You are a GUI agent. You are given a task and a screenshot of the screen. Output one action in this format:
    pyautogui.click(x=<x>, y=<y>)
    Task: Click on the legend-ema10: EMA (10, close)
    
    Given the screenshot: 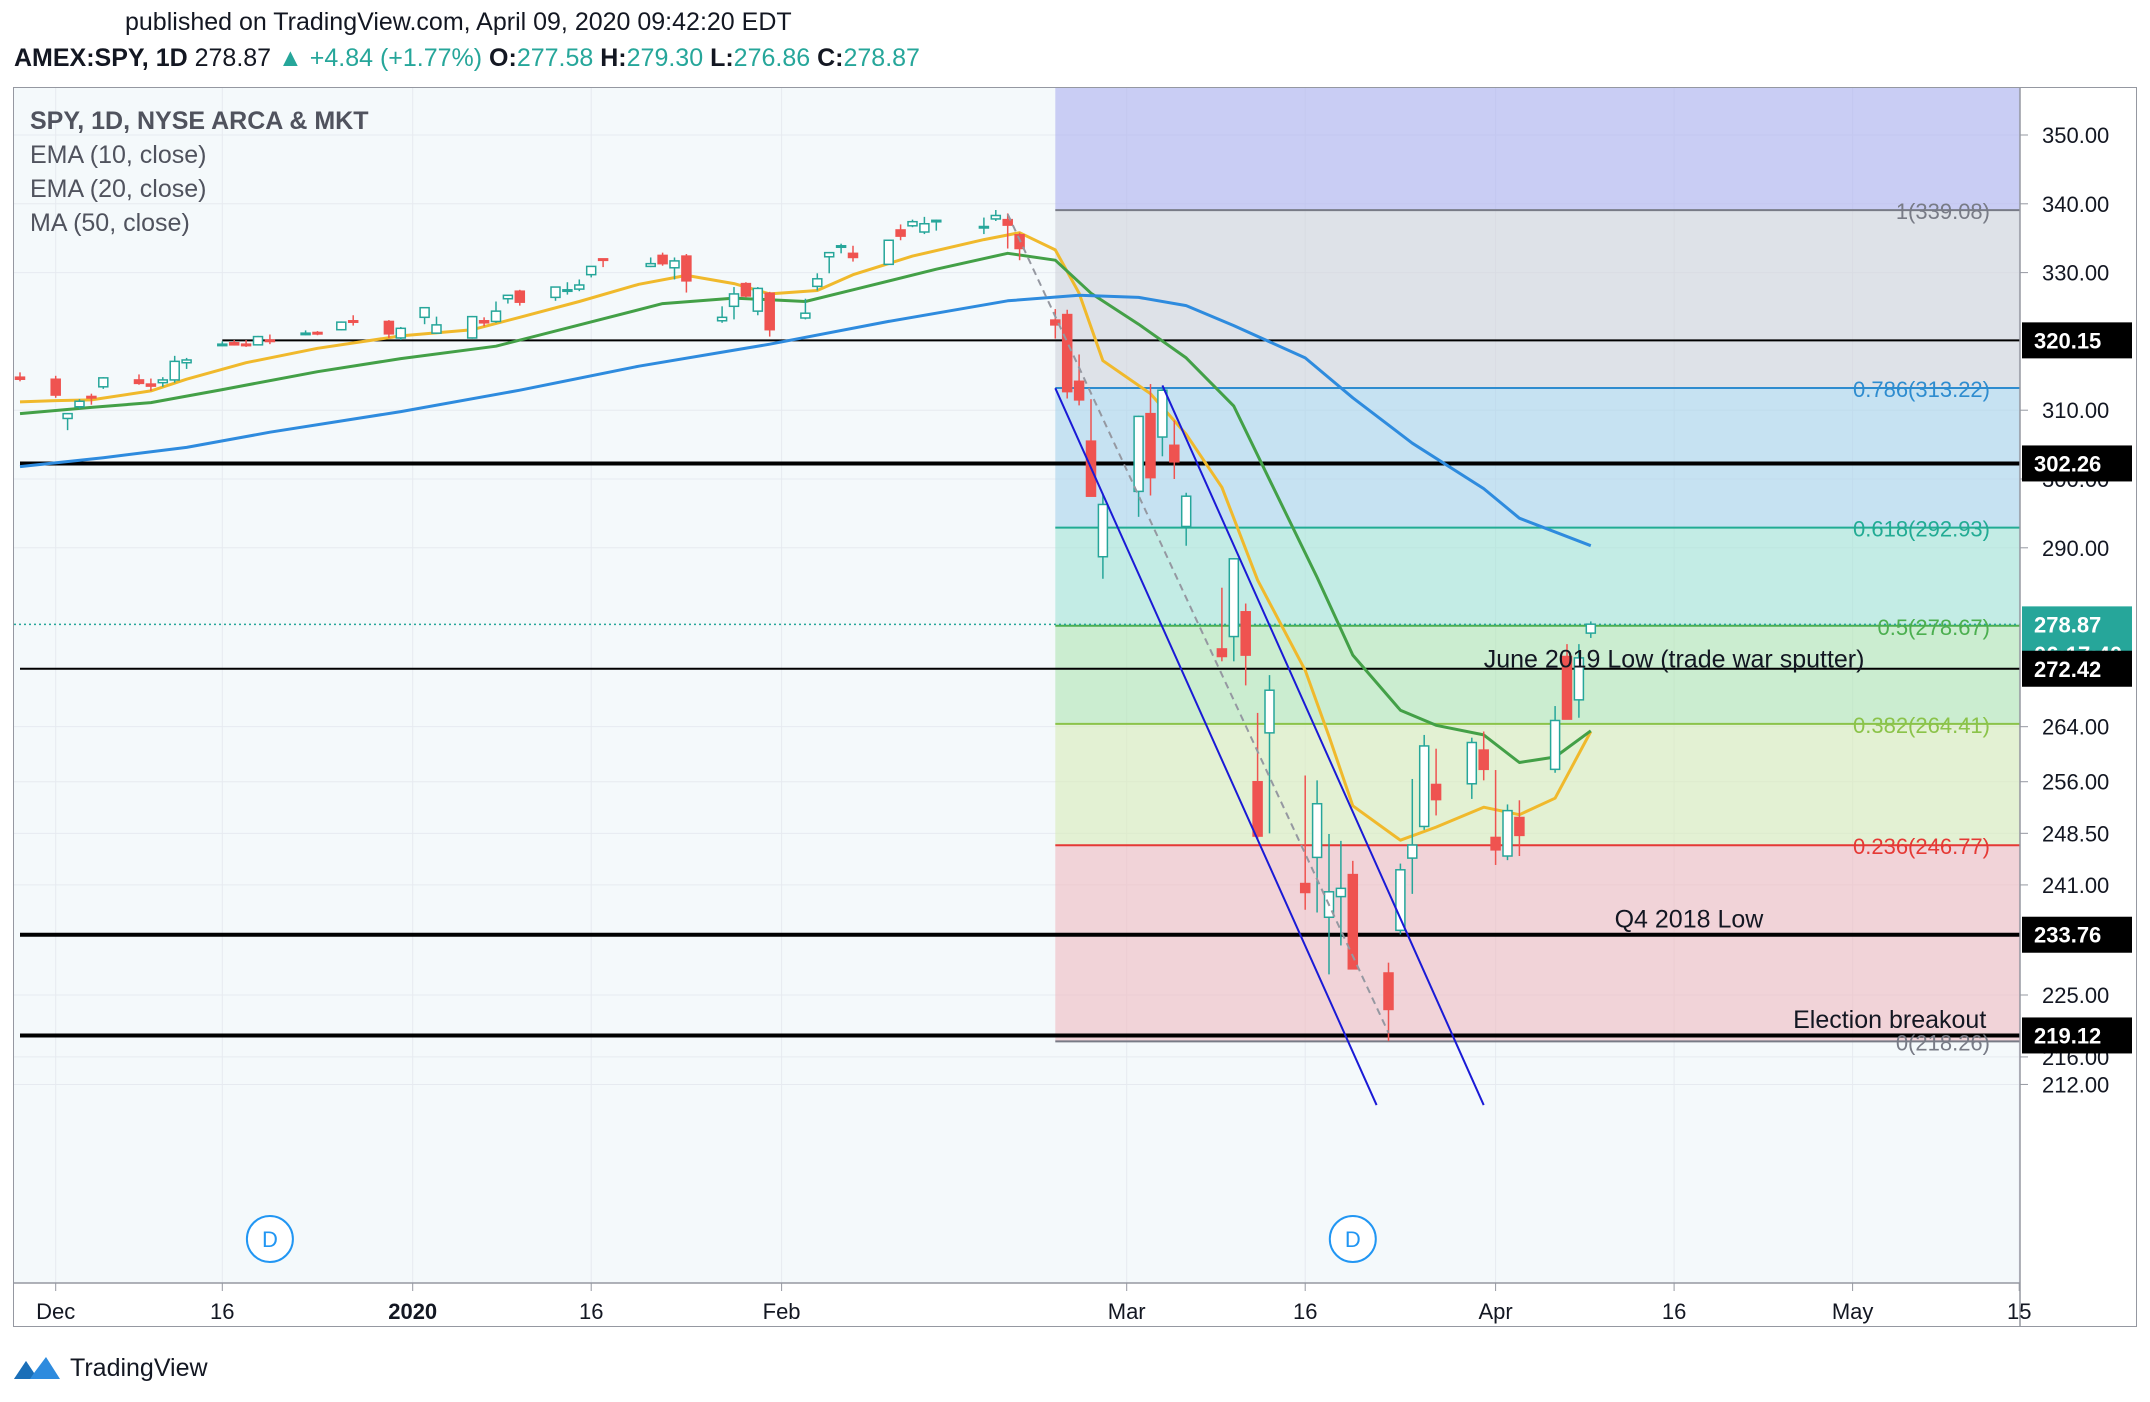 What is the action you would take?
    pyautogui.click(x=118, y=155)
    